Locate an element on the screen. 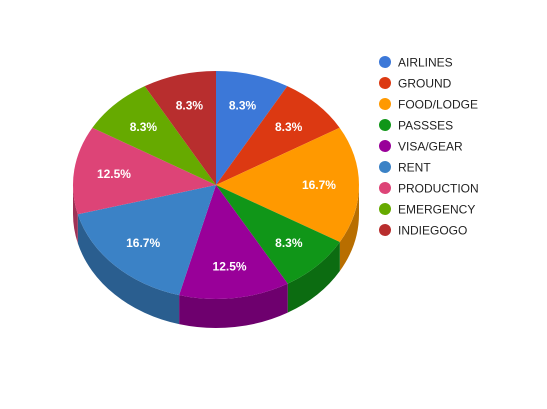  legend-label: VISA/GEAR is located at coordinates (430, 147).